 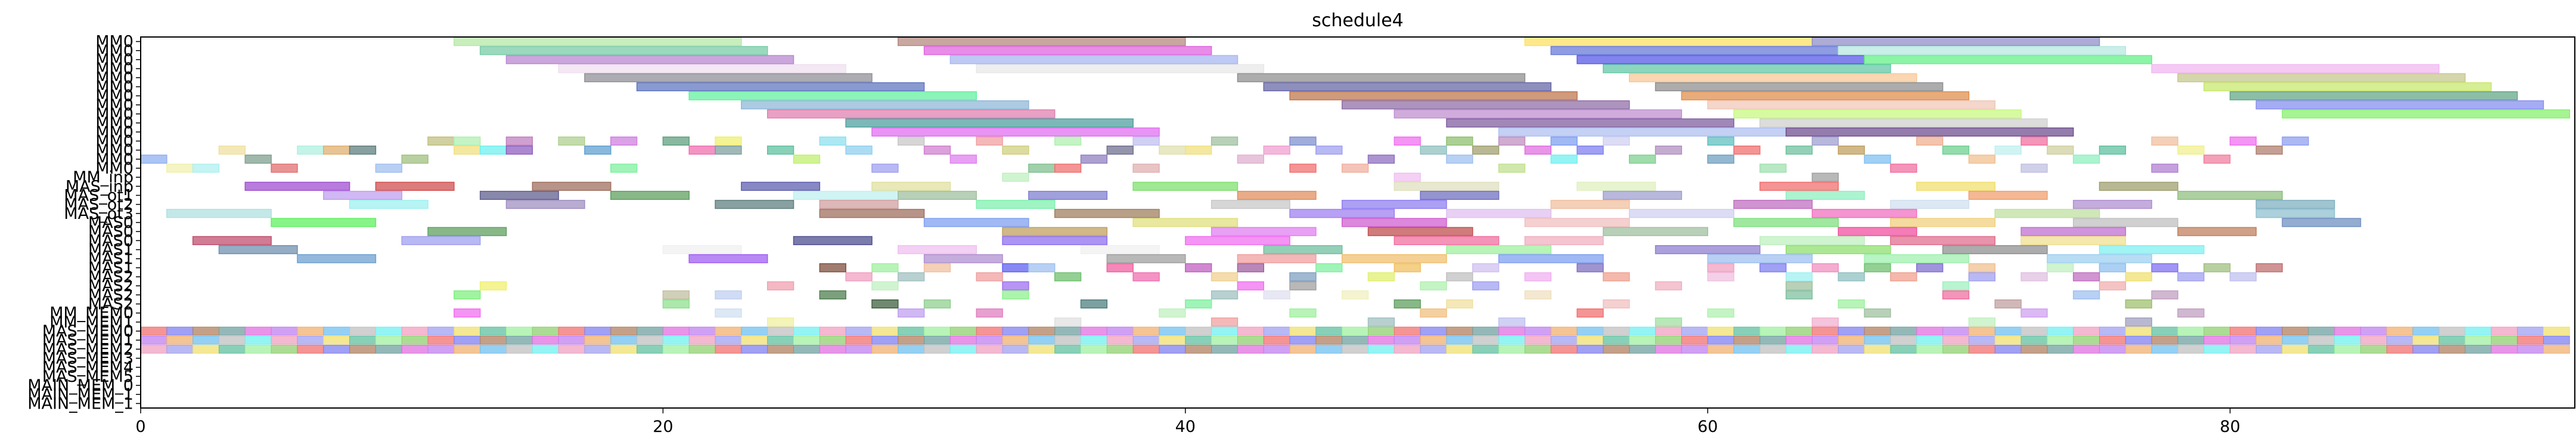 What do you see at coordinates (1358, 20) in the screenshot?
I see `chart-title: schedule4` at bounding box center [1358, 20].